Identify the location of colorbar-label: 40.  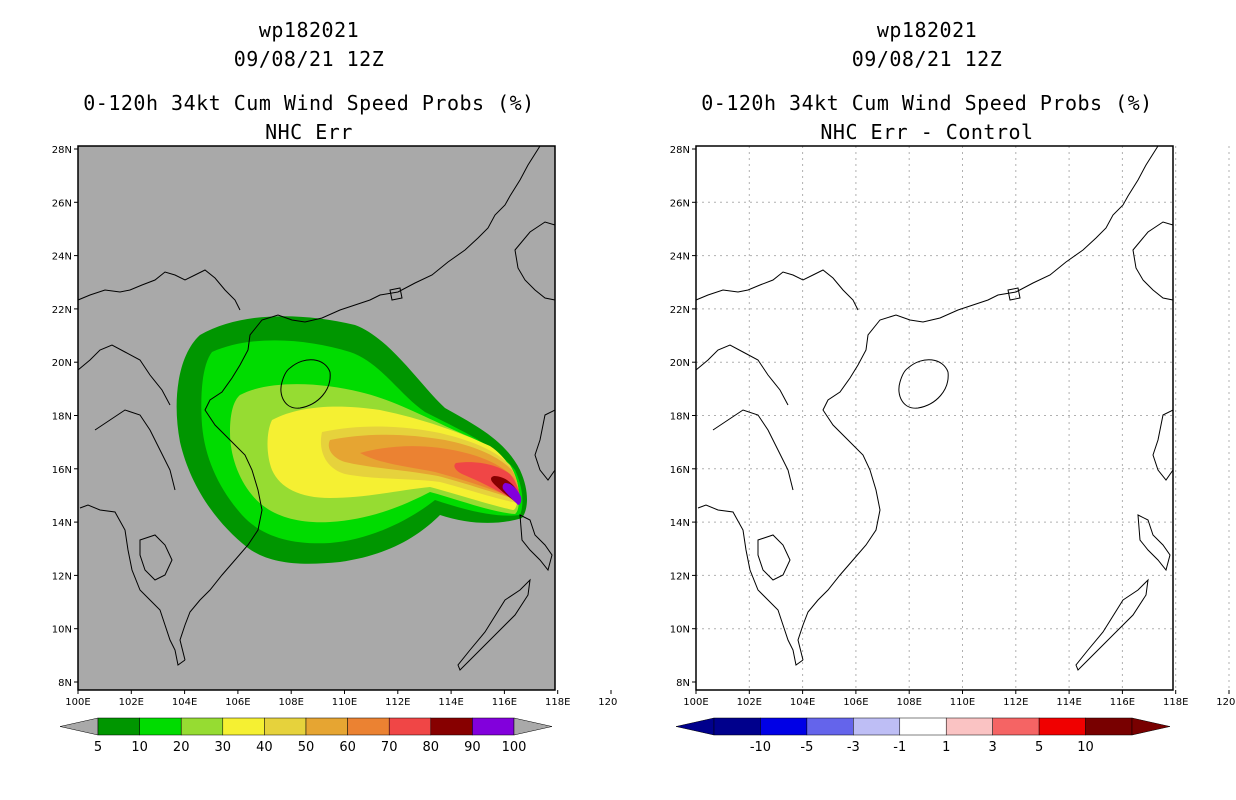
(264, 747).